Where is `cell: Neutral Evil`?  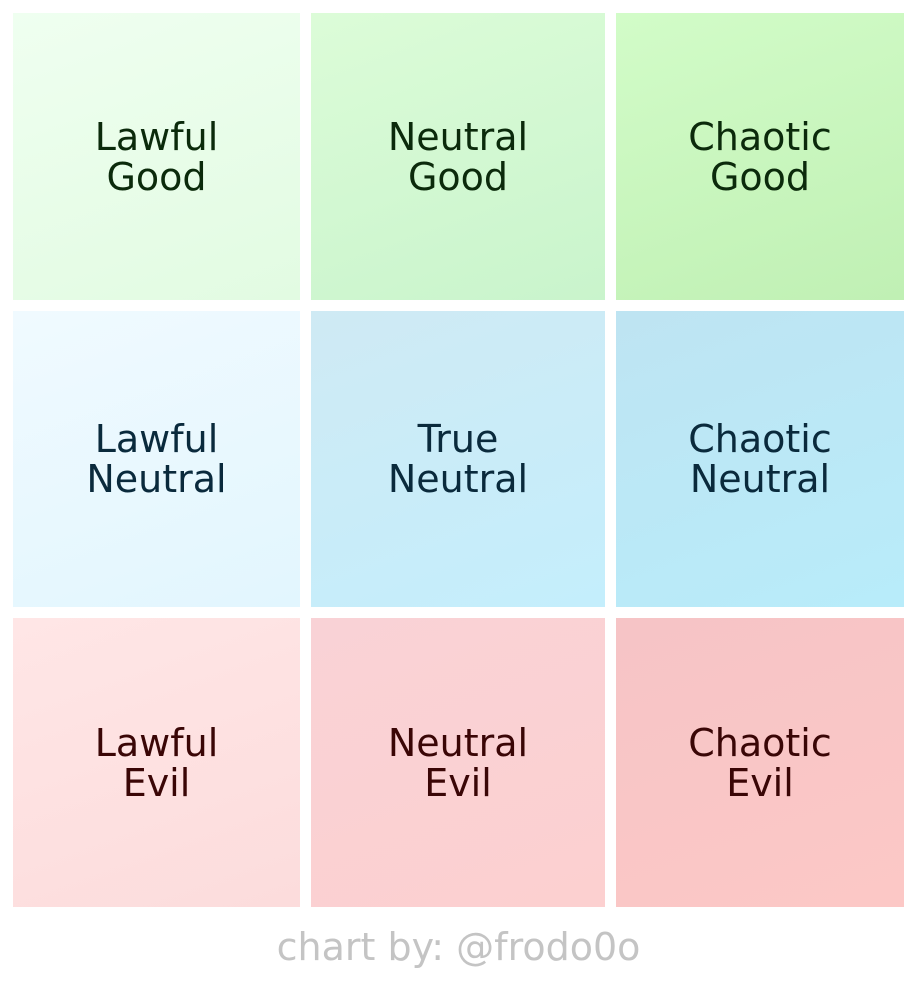
cell: Neutral Evil is located at coordinates (458, 762).